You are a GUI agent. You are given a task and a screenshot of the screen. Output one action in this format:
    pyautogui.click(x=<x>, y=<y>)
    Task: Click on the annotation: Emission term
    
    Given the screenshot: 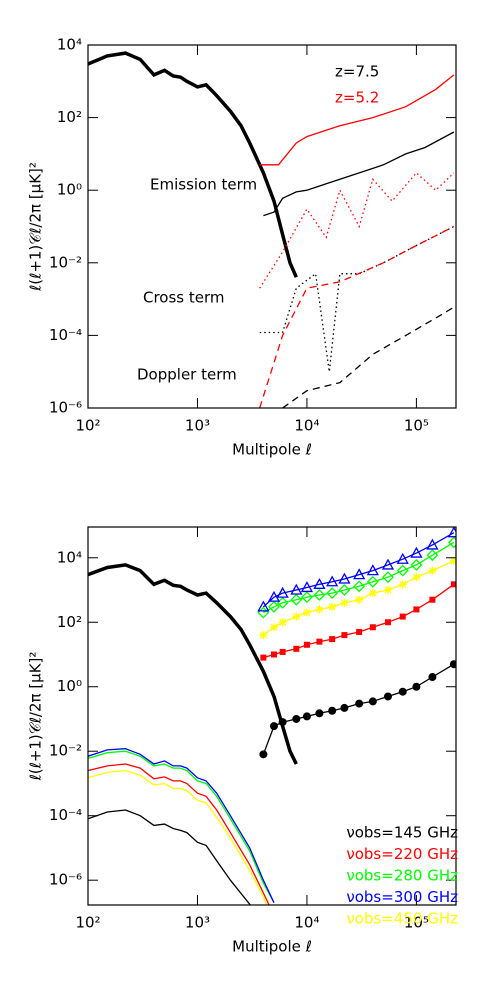 What is the action you would take?
    pyautogui.click(x=203, y=185)
    